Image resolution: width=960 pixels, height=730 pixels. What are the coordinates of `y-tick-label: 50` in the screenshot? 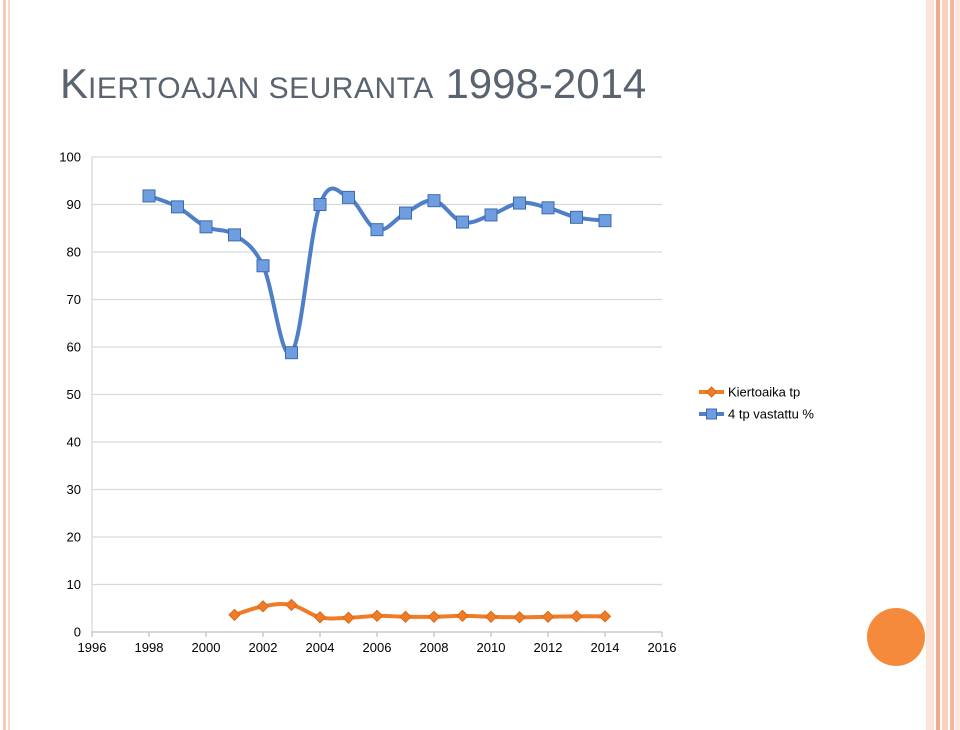 It's located at (74, 394).